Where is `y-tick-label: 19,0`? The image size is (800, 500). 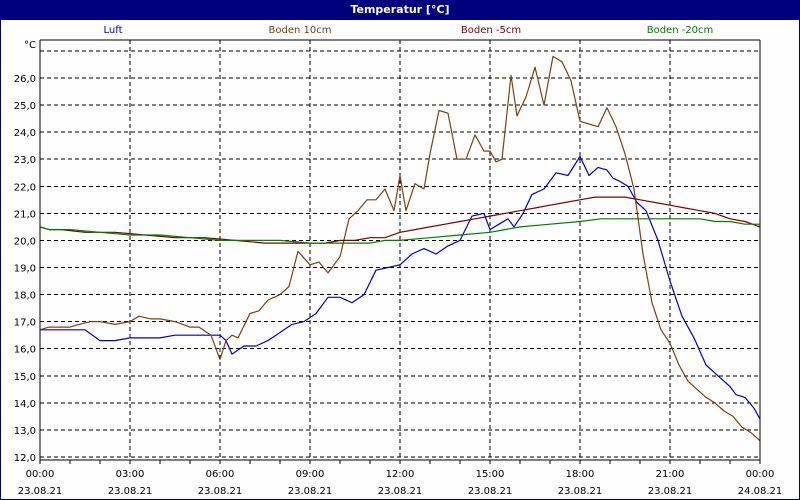
y-tick-label: 19,0 is located at coordinates (25, 269).